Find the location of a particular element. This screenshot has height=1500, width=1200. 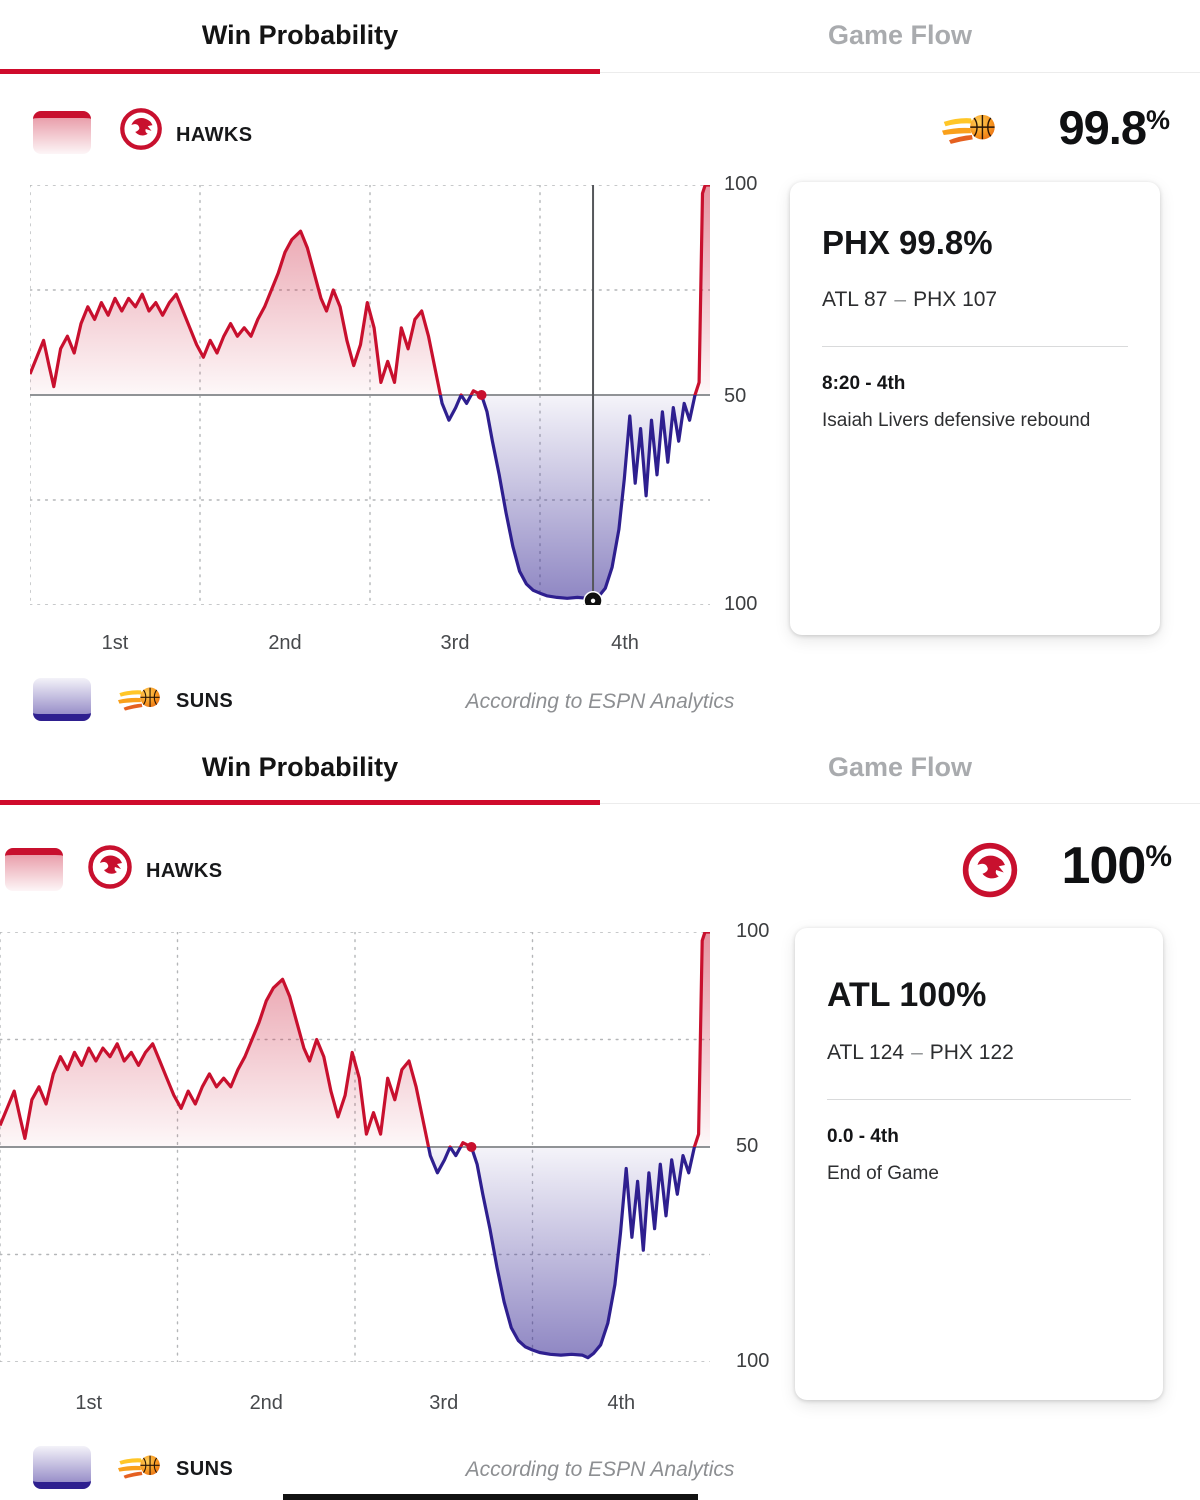

bottom-bar is located at coordinates (490, 1497).